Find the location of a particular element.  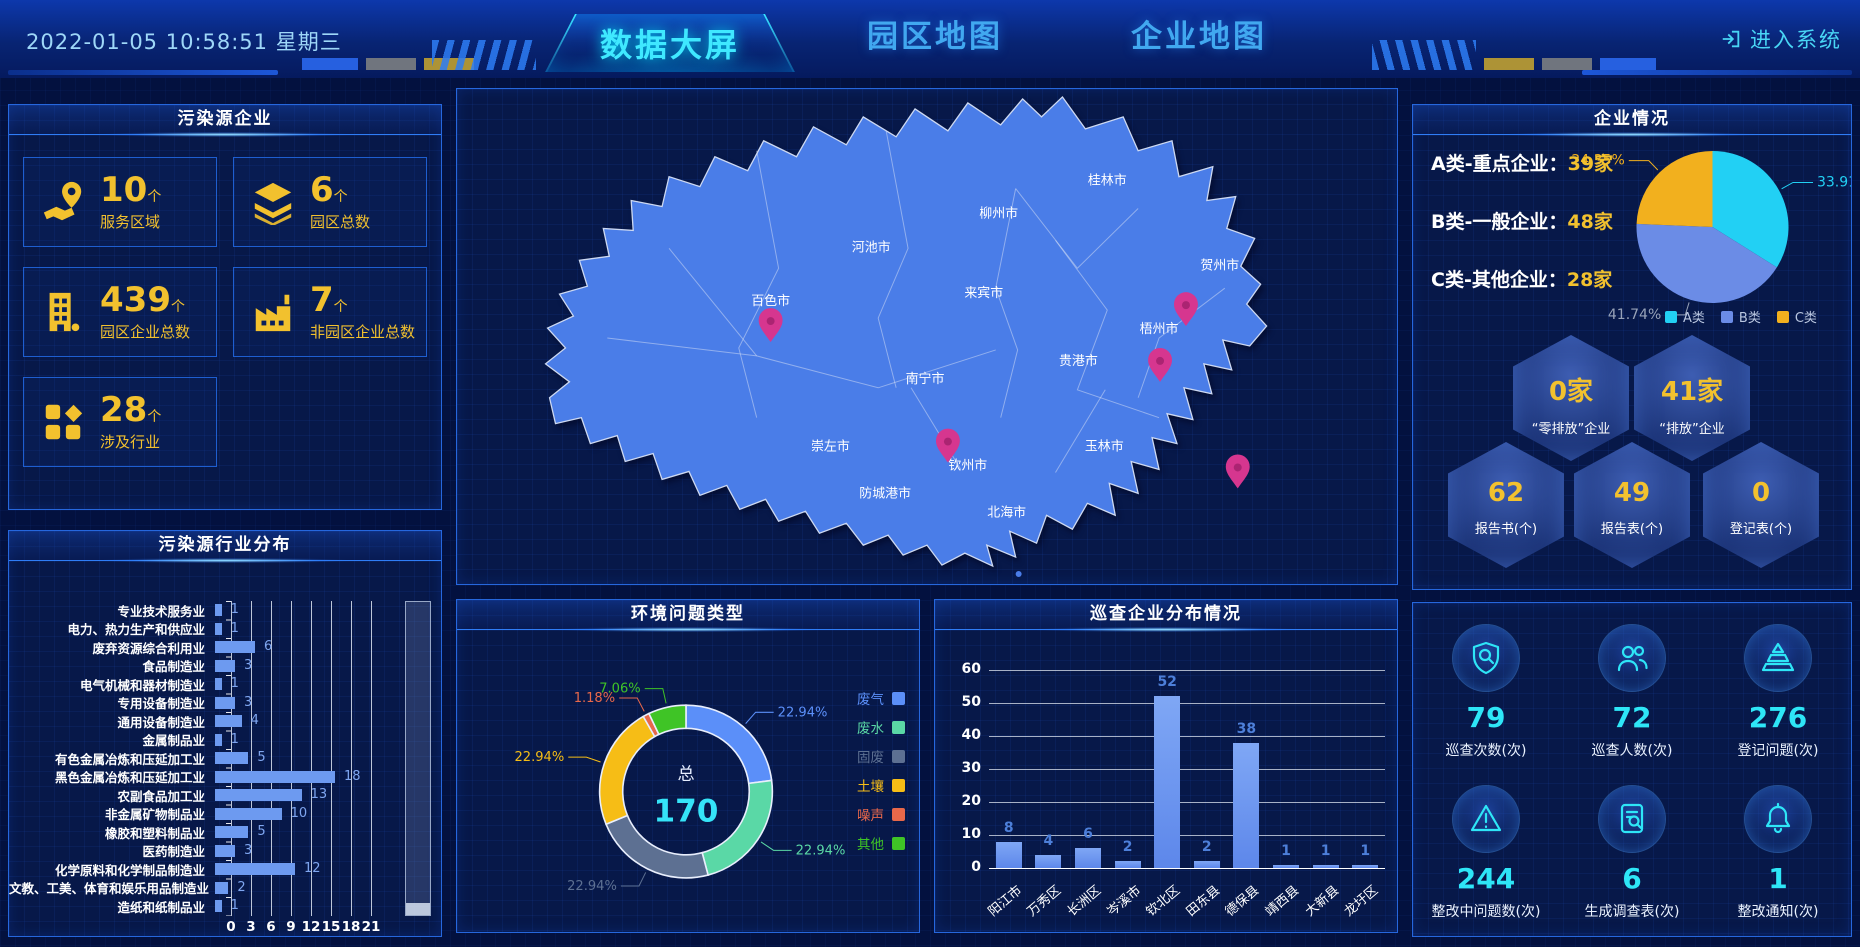

bar-category-label: 非金属矿物制品业 is located at coordinates (154, 815).